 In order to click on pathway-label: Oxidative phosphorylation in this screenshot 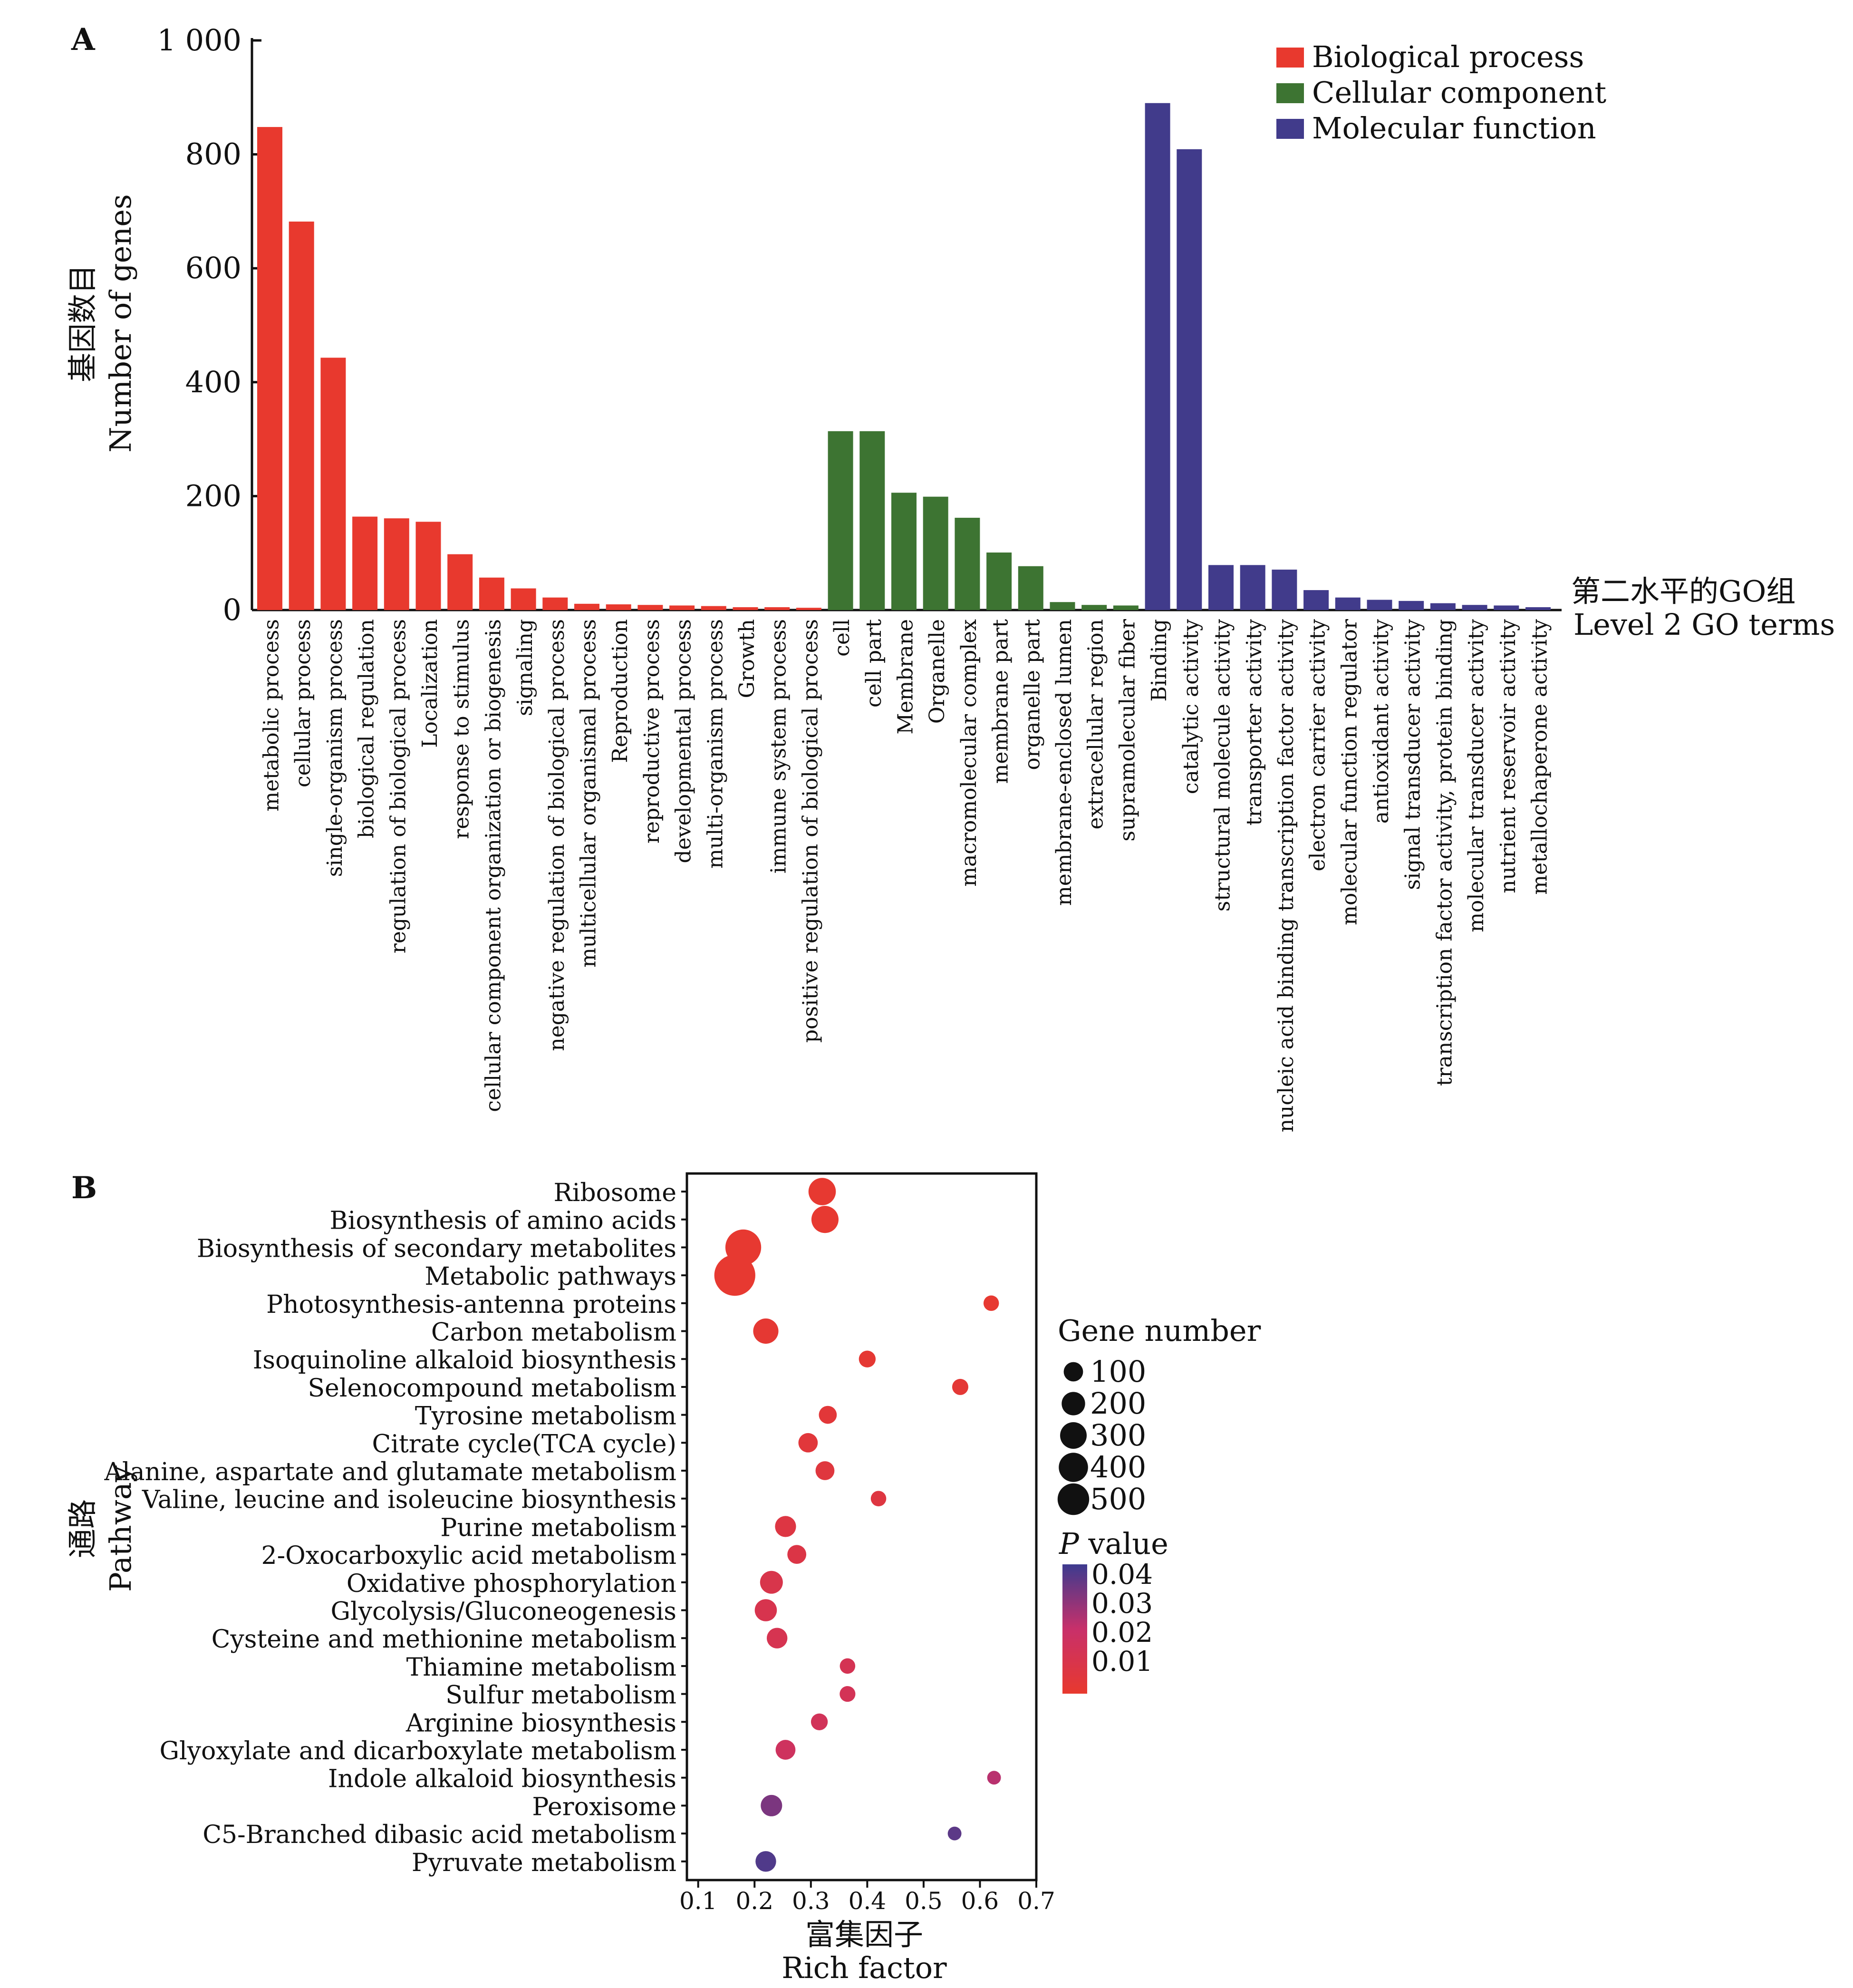, I will do `click(512, 1584)`.